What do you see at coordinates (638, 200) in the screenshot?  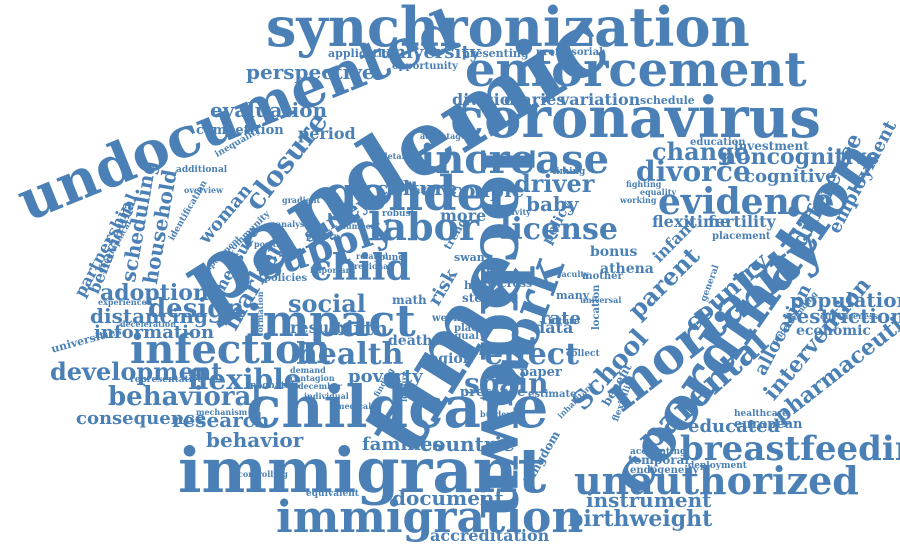 I see `word-working: working` at bounding box center [638, 200].